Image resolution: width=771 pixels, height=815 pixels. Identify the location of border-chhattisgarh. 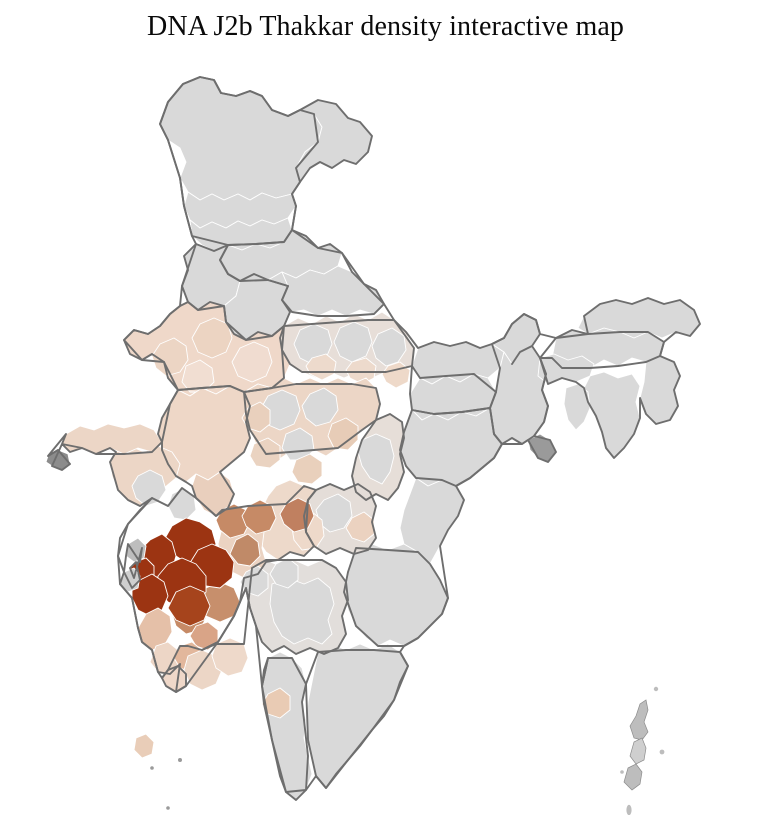
(378, 457).